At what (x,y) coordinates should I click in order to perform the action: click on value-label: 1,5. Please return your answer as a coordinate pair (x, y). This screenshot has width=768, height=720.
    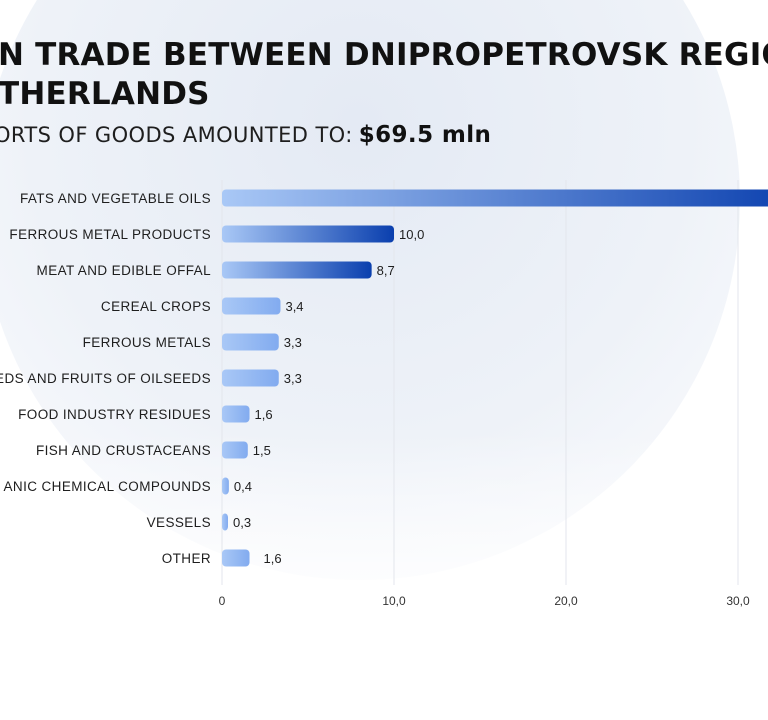
    Looking at the image, I should click on (262, 450).